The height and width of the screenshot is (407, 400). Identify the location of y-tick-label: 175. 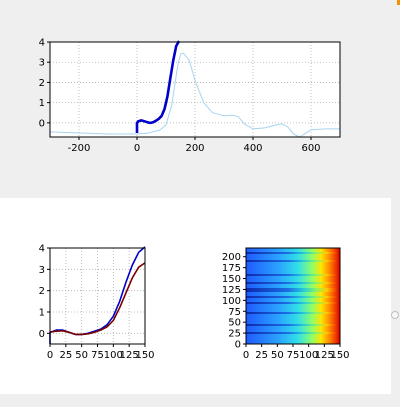
(231, 268).